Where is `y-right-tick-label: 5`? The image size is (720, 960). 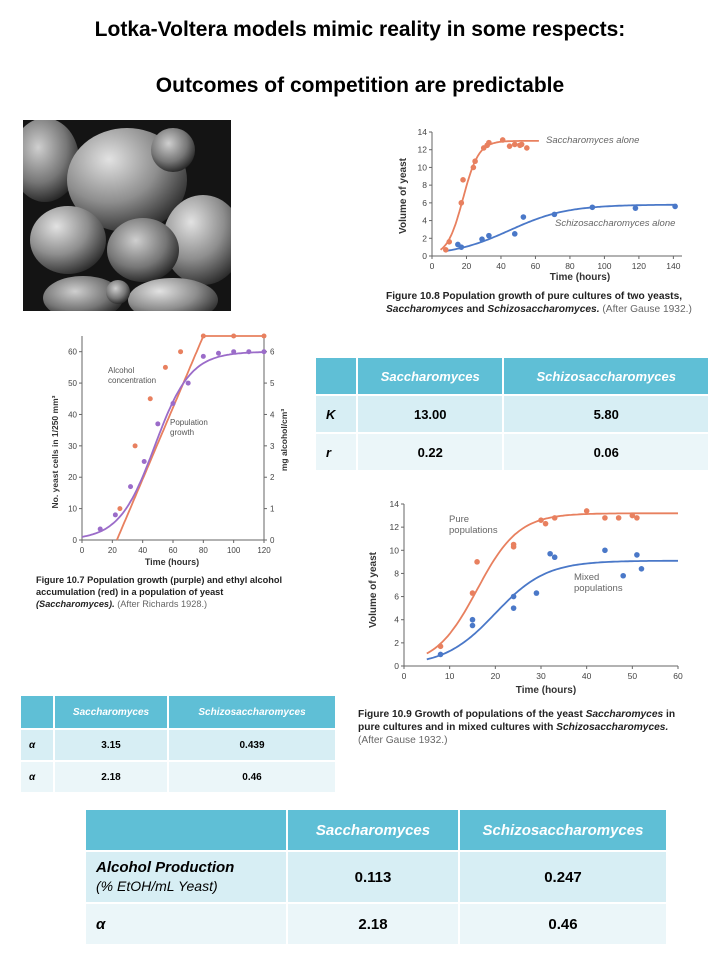 y-right-tick-label: 5 is located at coordinates (272, 383).